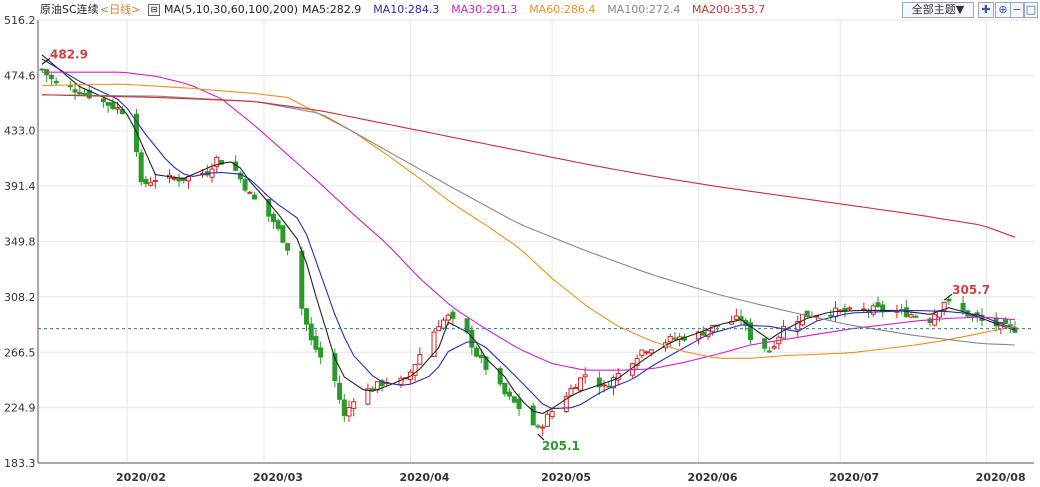 This screenshot has width=1040, height=487. What do you see at coordinates (561, 446) in the screenshot?
I see `annotation-label: 205.1` at bounding box center [561, 446].